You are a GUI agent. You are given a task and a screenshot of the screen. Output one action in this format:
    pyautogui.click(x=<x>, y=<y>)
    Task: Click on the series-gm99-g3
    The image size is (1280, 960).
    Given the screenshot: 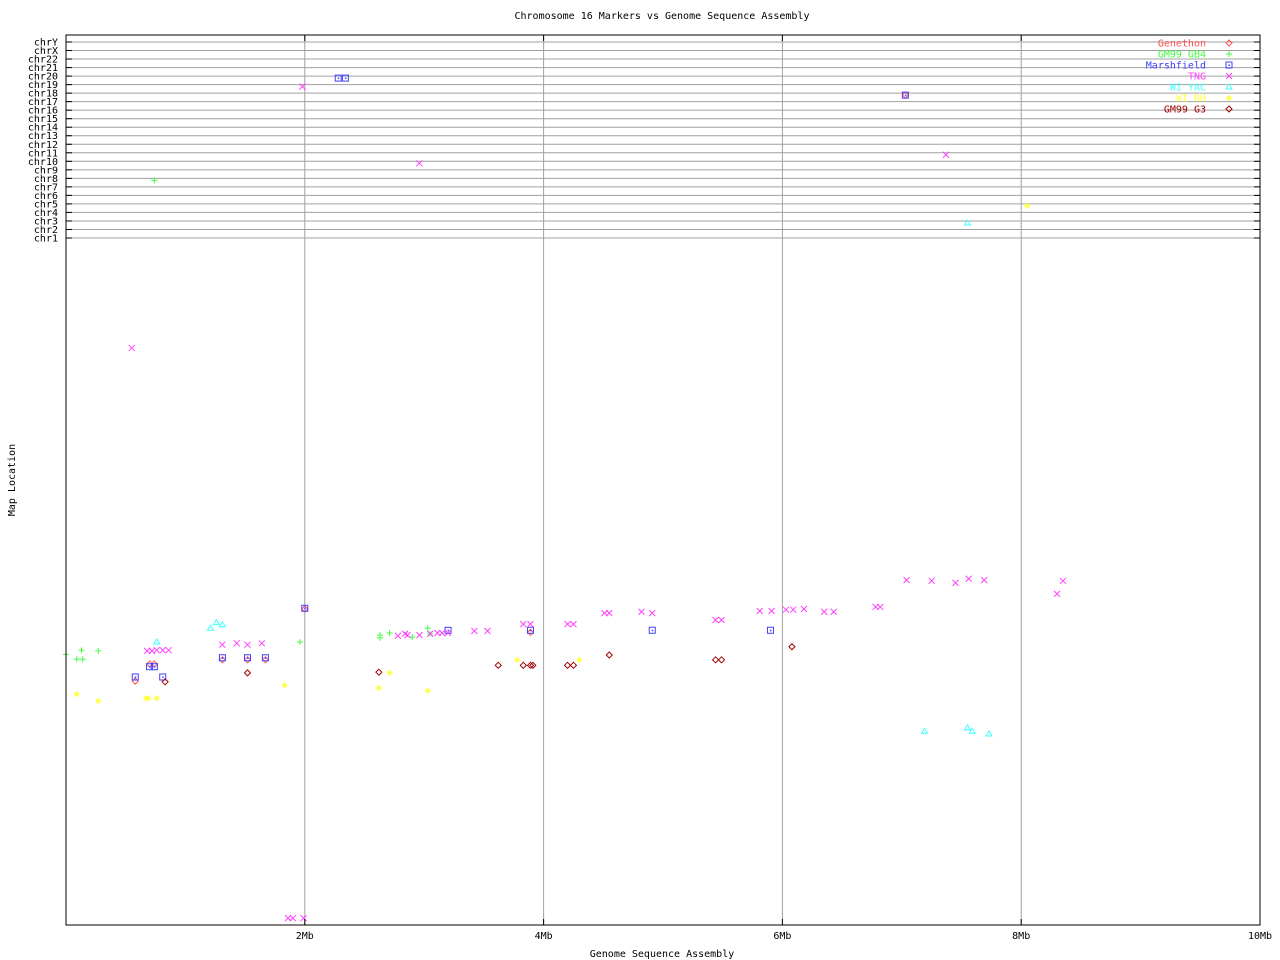 What is the action you would take?
    pyautogui.click(x=478, y=664)
    